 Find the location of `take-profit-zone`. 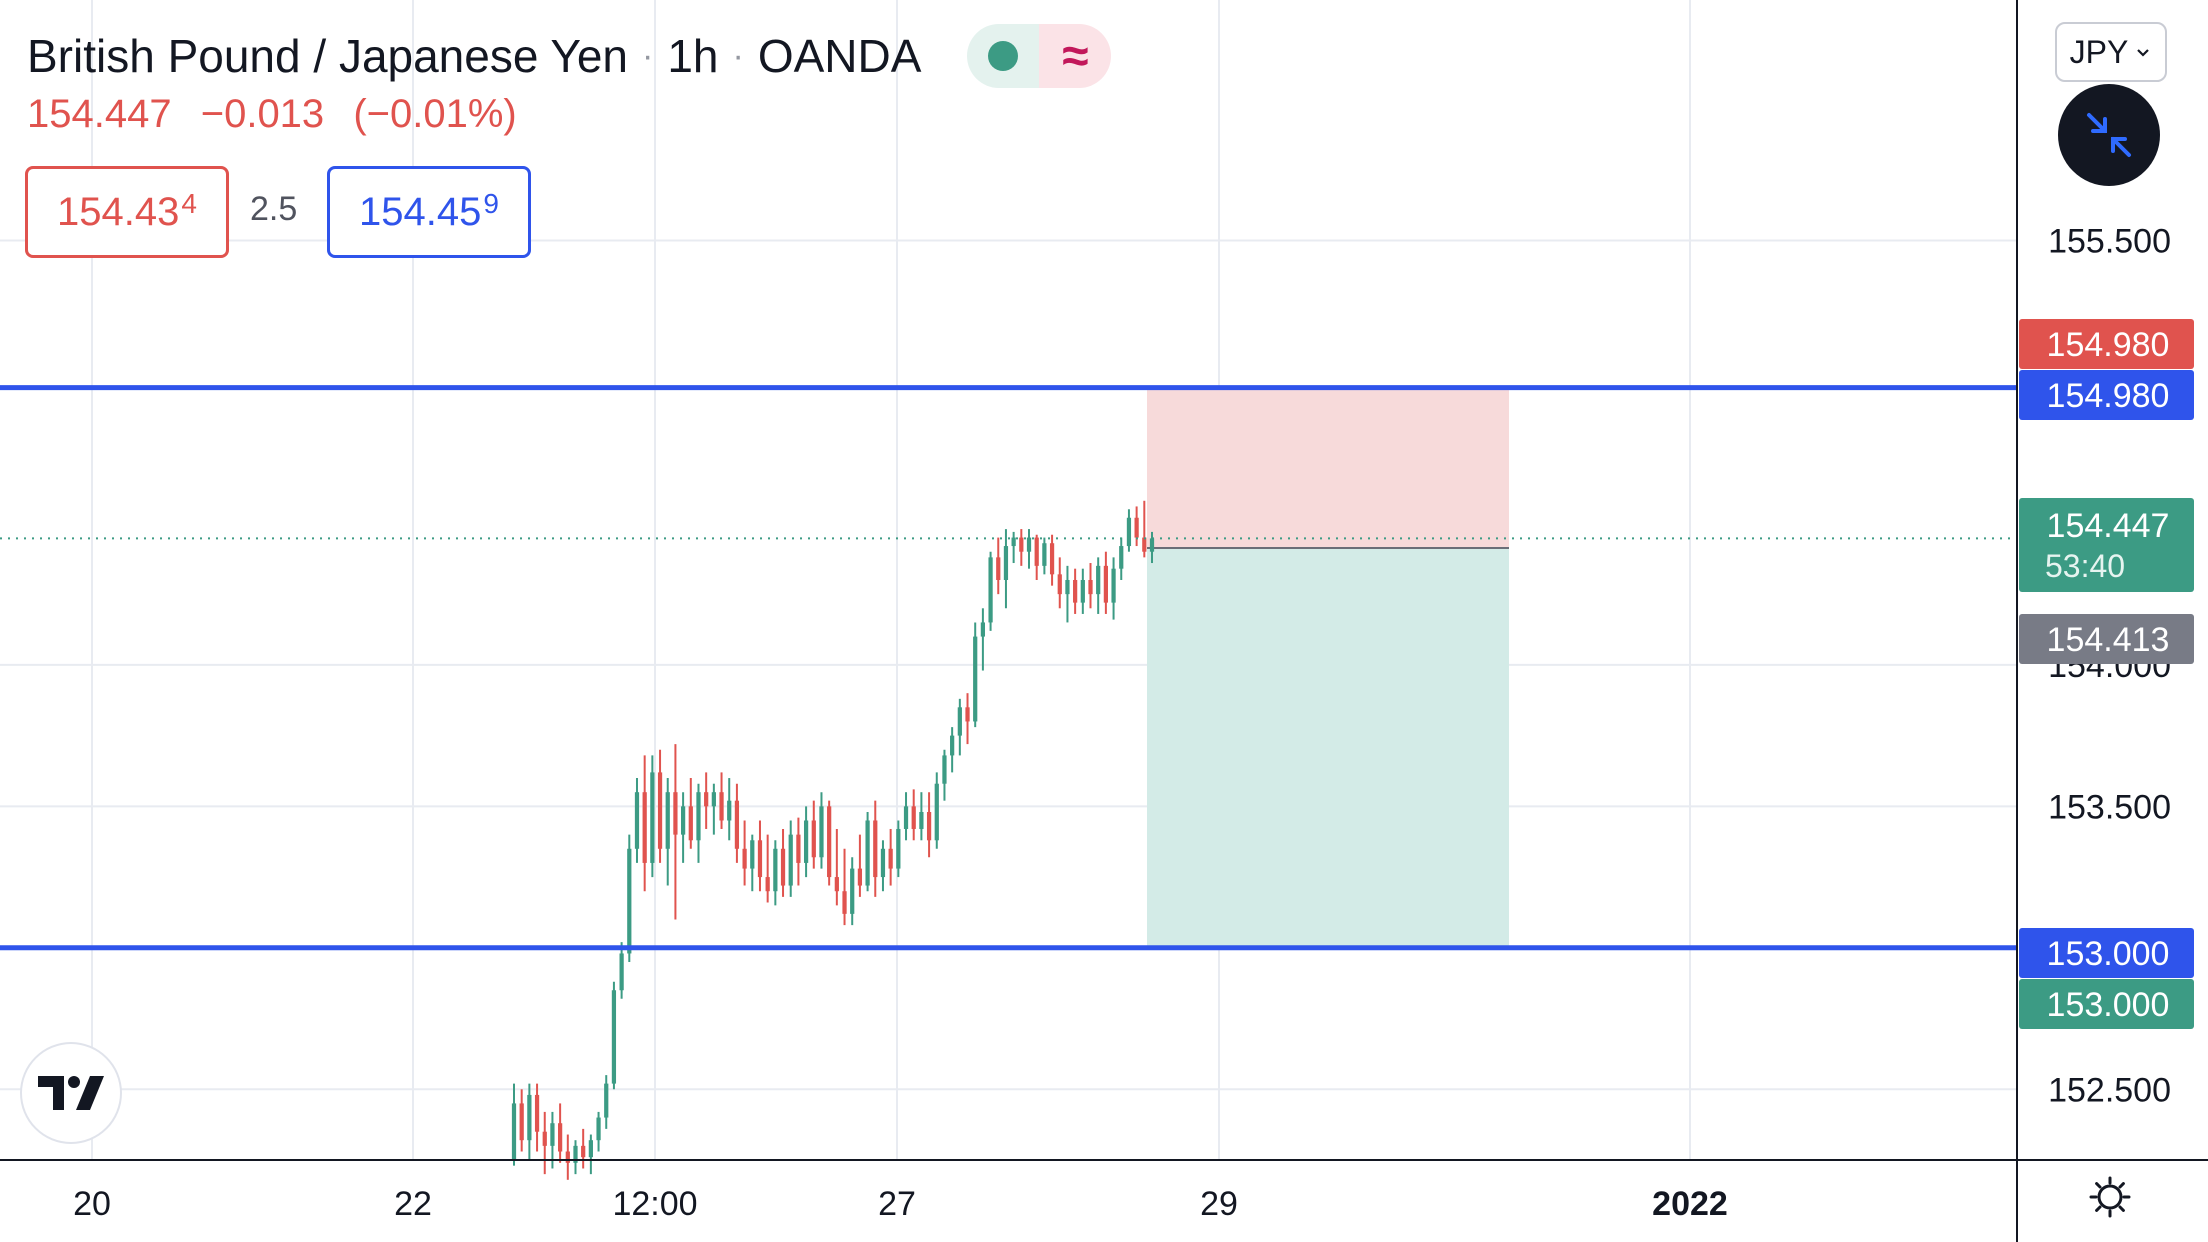

take-profit-zone is located at coordinates (1328, 748).